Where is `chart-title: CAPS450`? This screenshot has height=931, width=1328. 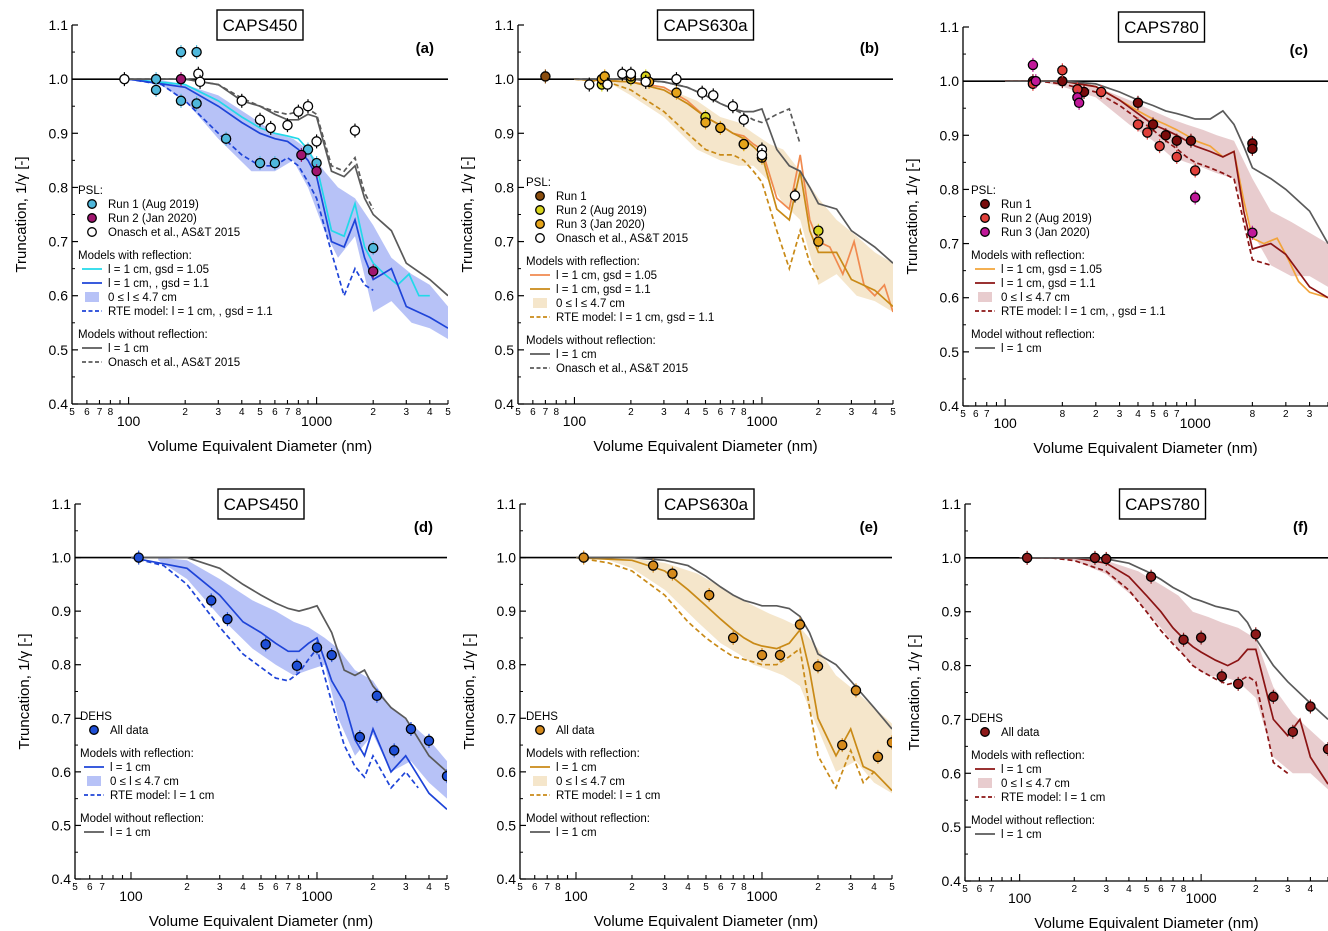
chart-title: CAPS450 is located at coordinates (260, 25).